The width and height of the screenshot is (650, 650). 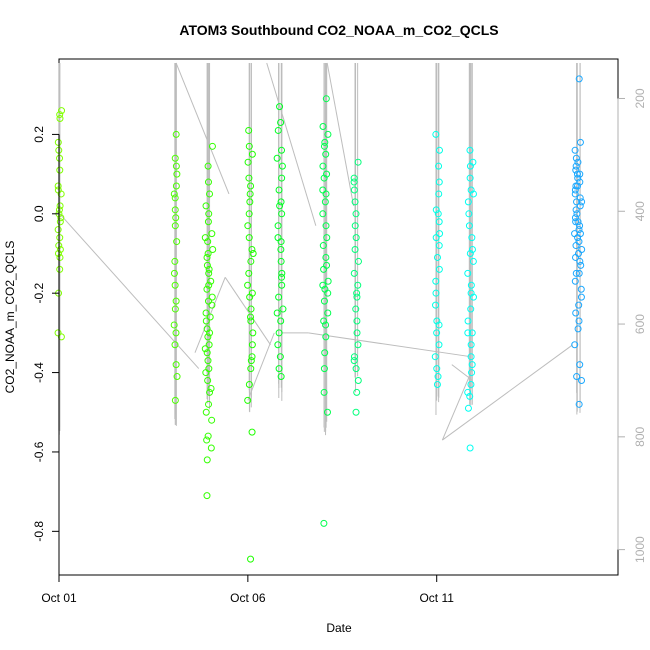 What do you see at coordinates (640, 98) in the screenshot?
I see `right-tick-label: 200` at bounding box center [640, 98].